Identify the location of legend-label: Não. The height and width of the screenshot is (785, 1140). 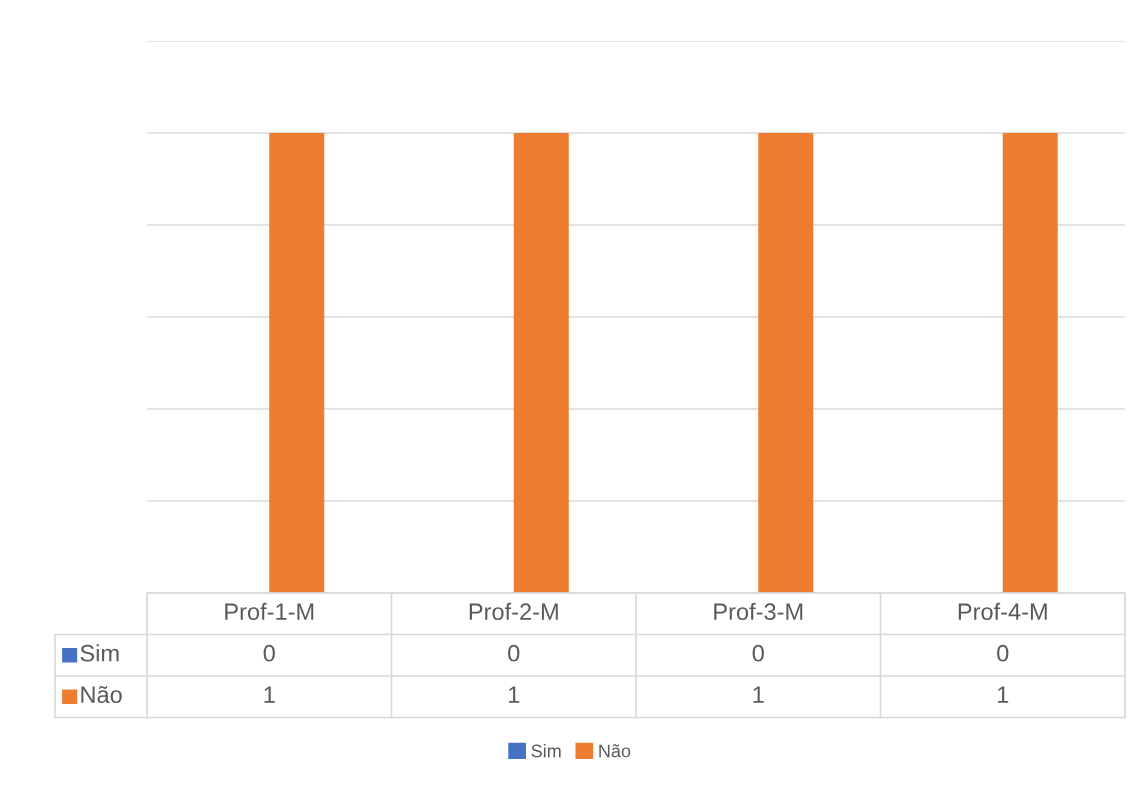
(615, 751).